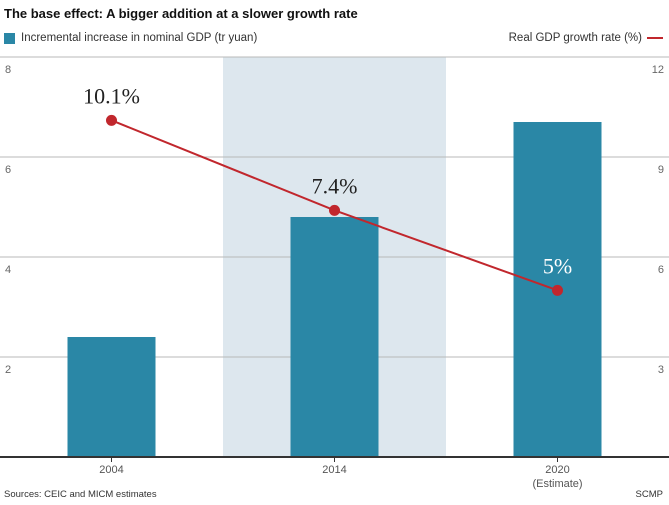  I want to click on growth-rate-label-2020: 5%, so click(557, 265).